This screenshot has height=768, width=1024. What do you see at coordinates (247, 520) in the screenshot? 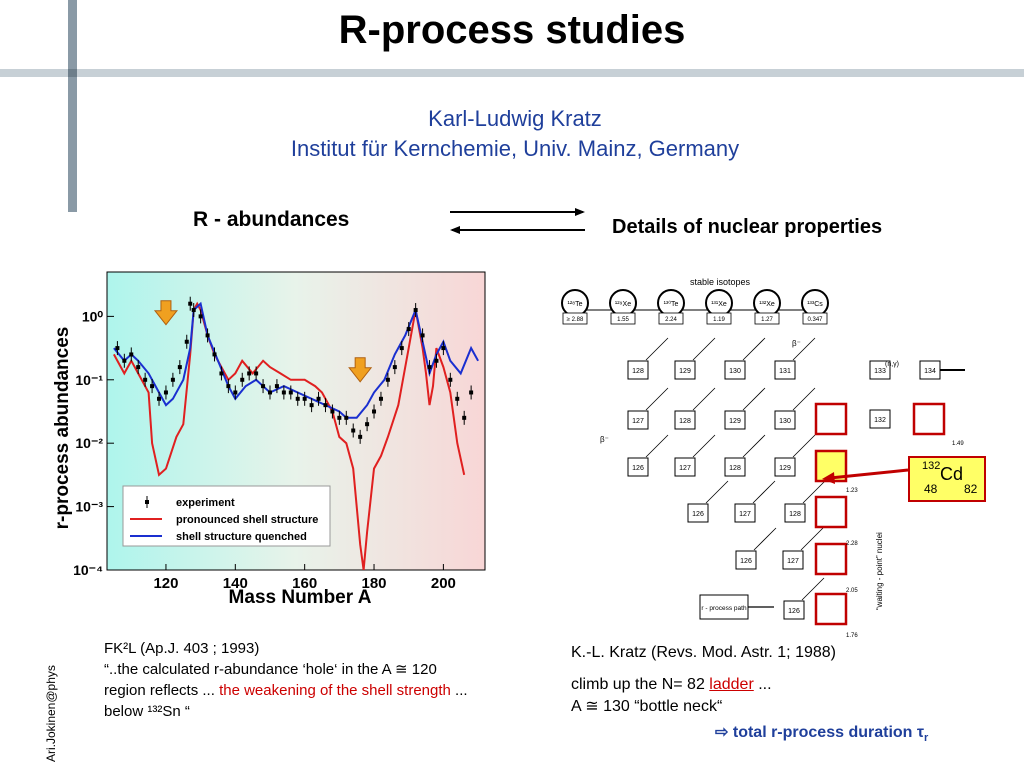
I see `legend-label: pronounced shell structure` at bounding box center [247, 520].